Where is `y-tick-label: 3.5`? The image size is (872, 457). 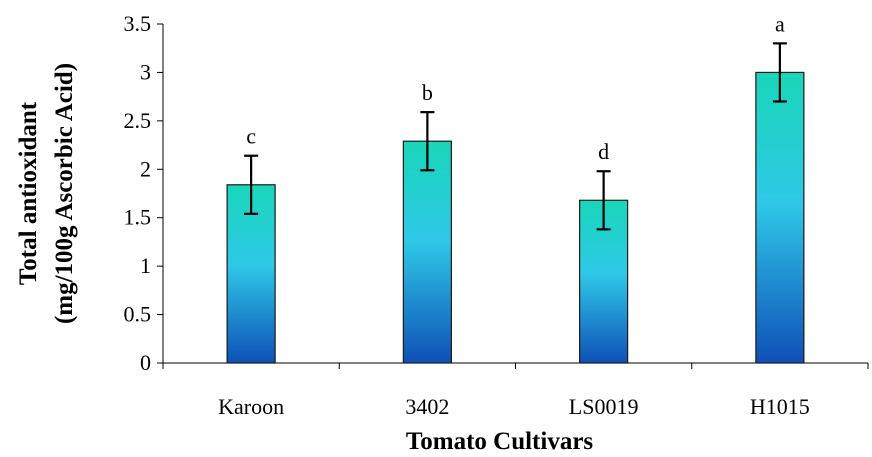
y-tick-label: 3.5 is located at coordinates (138, 23).